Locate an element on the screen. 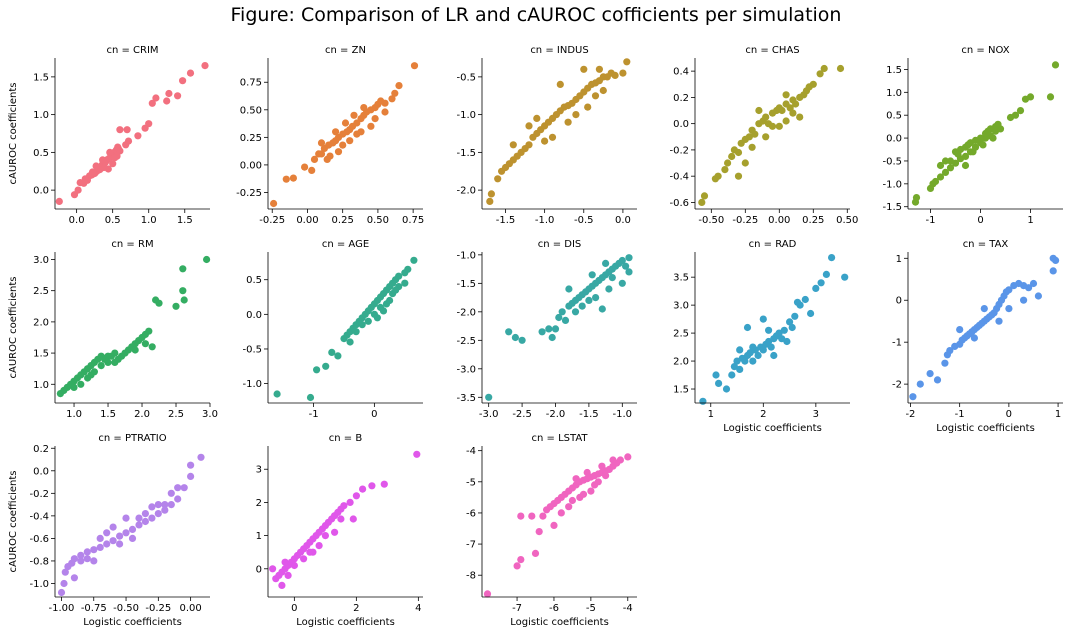 The height and width of the screenshot is (638, 1072). x-tick-label: -4 is located at coordinates (628, 608).